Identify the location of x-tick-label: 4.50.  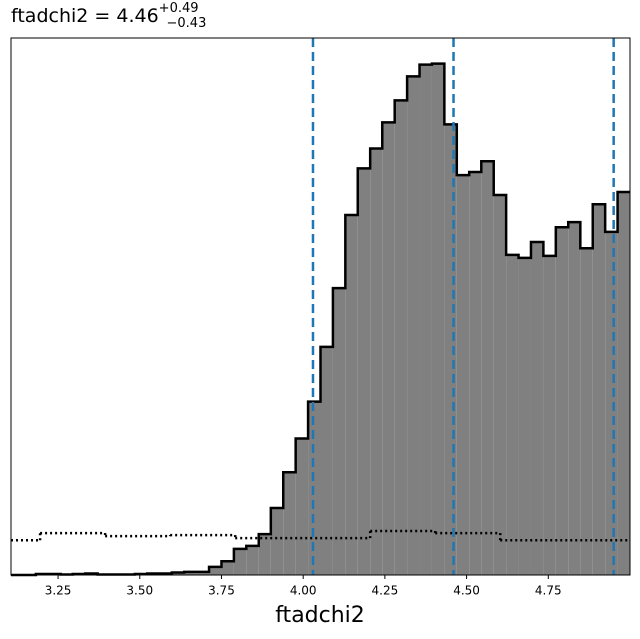
(466, 591).